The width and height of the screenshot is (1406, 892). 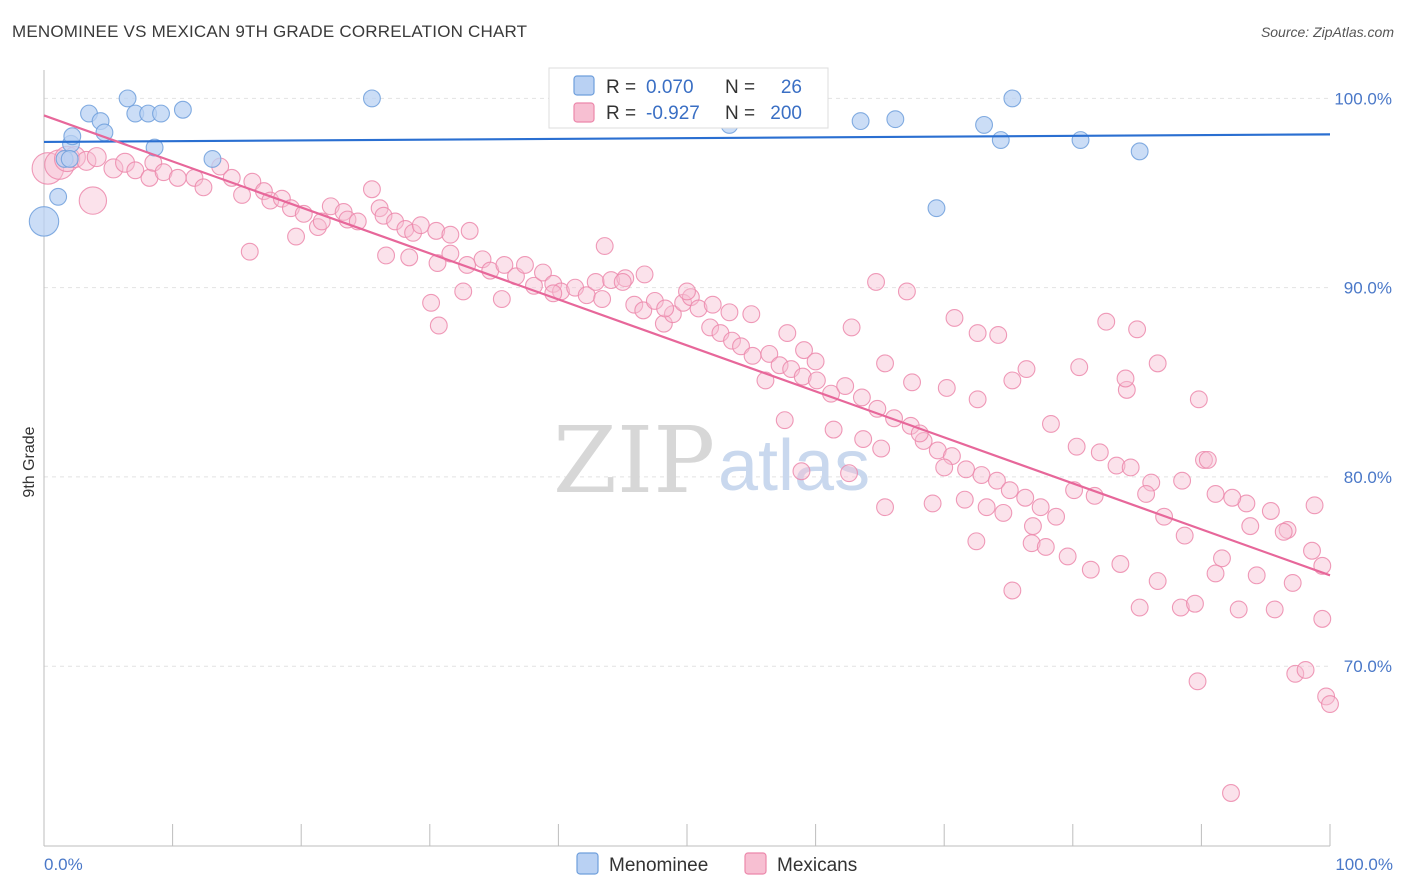 What do you see at coordinates (621, 87) in the screenshot?
I see `legend-r-label-menominee: R =` at bounding box center [621, 87].